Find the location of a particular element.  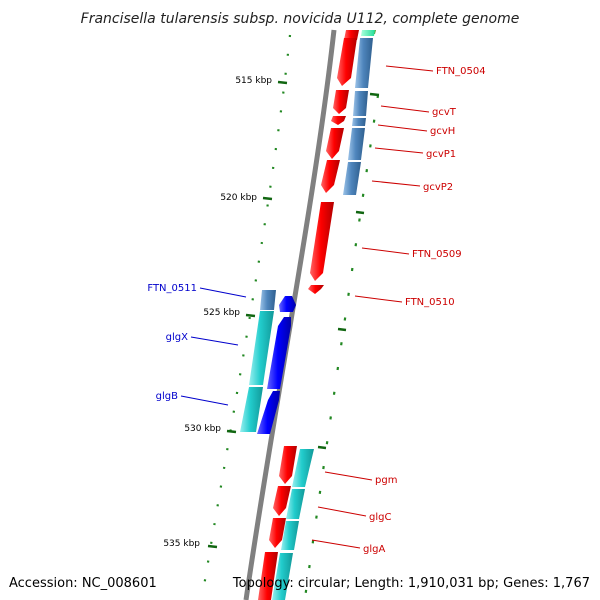

gene-gcvp1 is located at coordinates (335, 143).